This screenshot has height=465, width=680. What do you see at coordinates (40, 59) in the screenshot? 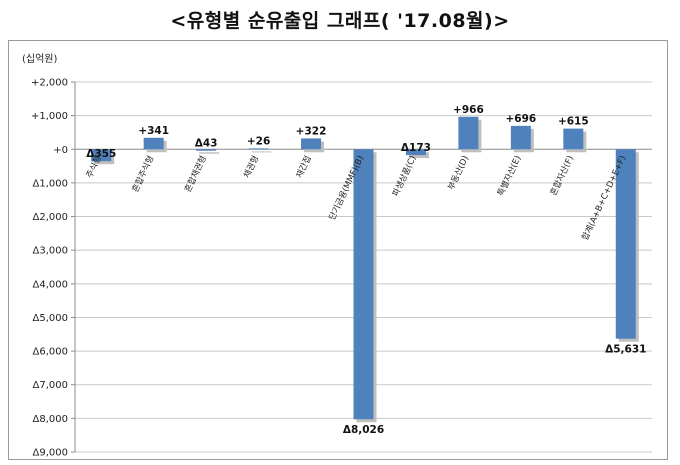
I see `unit-label: (십억원)` at bounding box center [40, 59].